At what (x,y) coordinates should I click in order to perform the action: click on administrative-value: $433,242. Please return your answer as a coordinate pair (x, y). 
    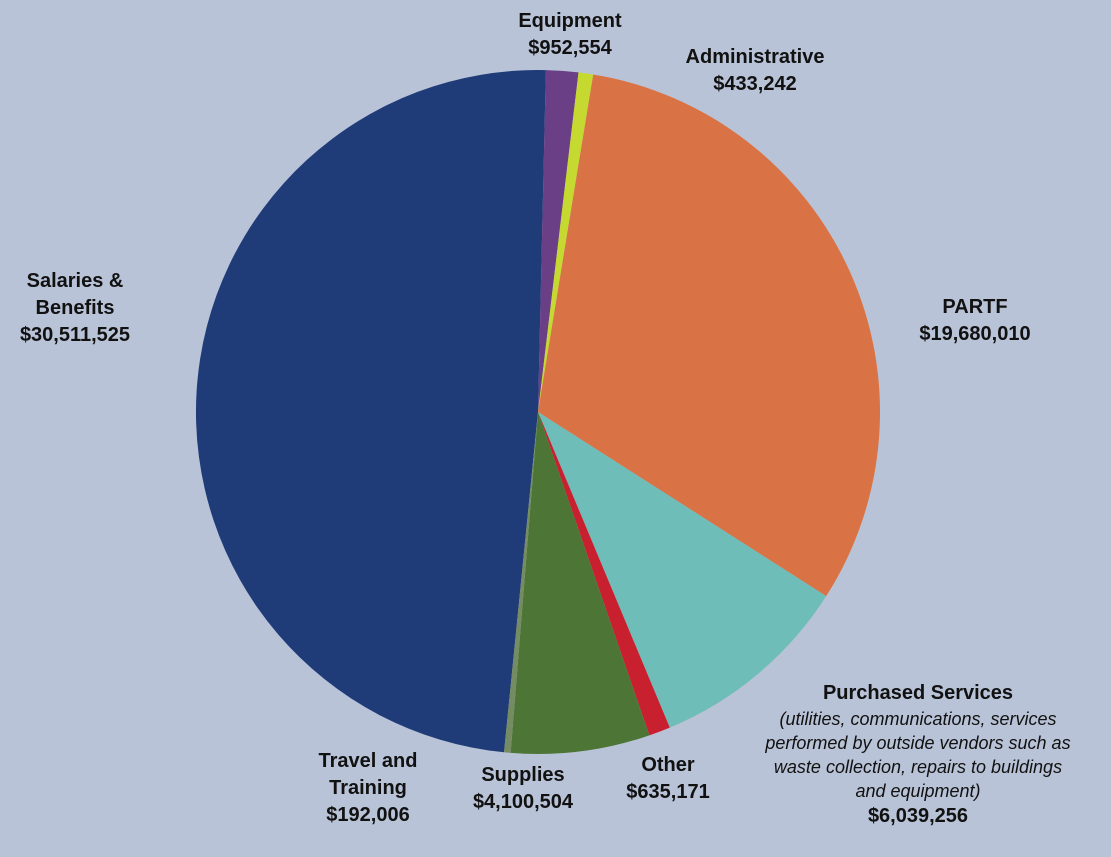
    Looking at the image, I should click on (755, 84).